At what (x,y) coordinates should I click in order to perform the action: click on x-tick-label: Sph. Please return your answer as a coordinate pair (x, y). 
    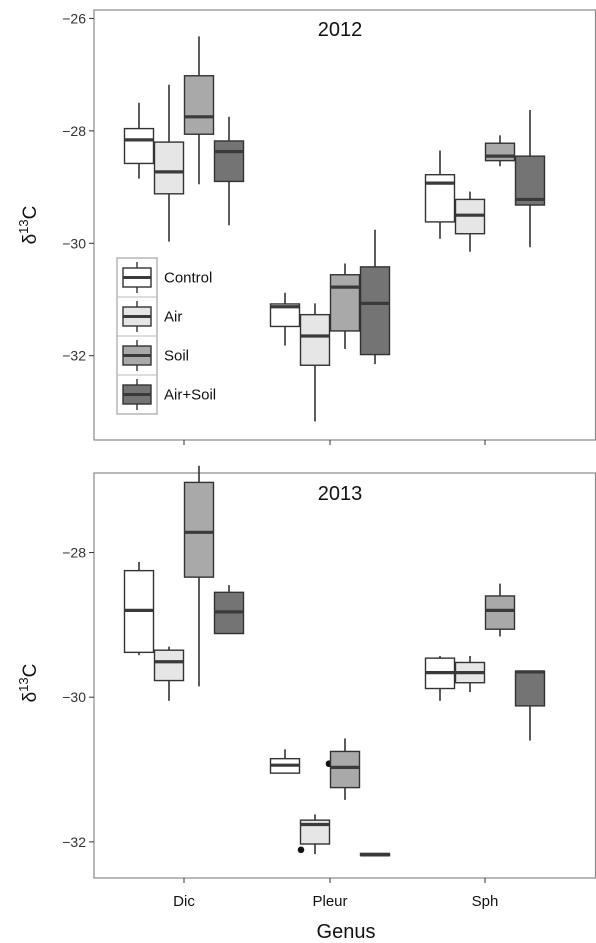
    Looking at the image, I should click on (485, 901).